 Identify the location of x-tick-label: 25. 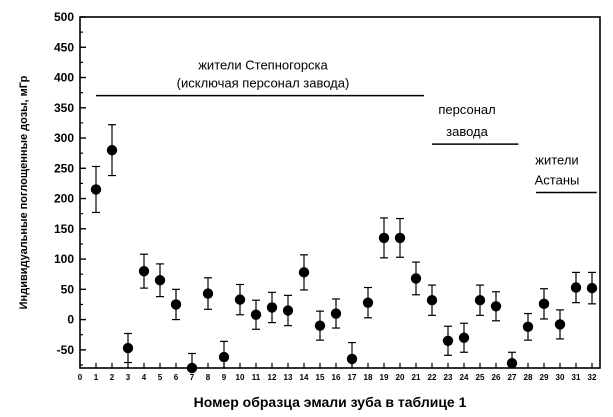
(480, 377).